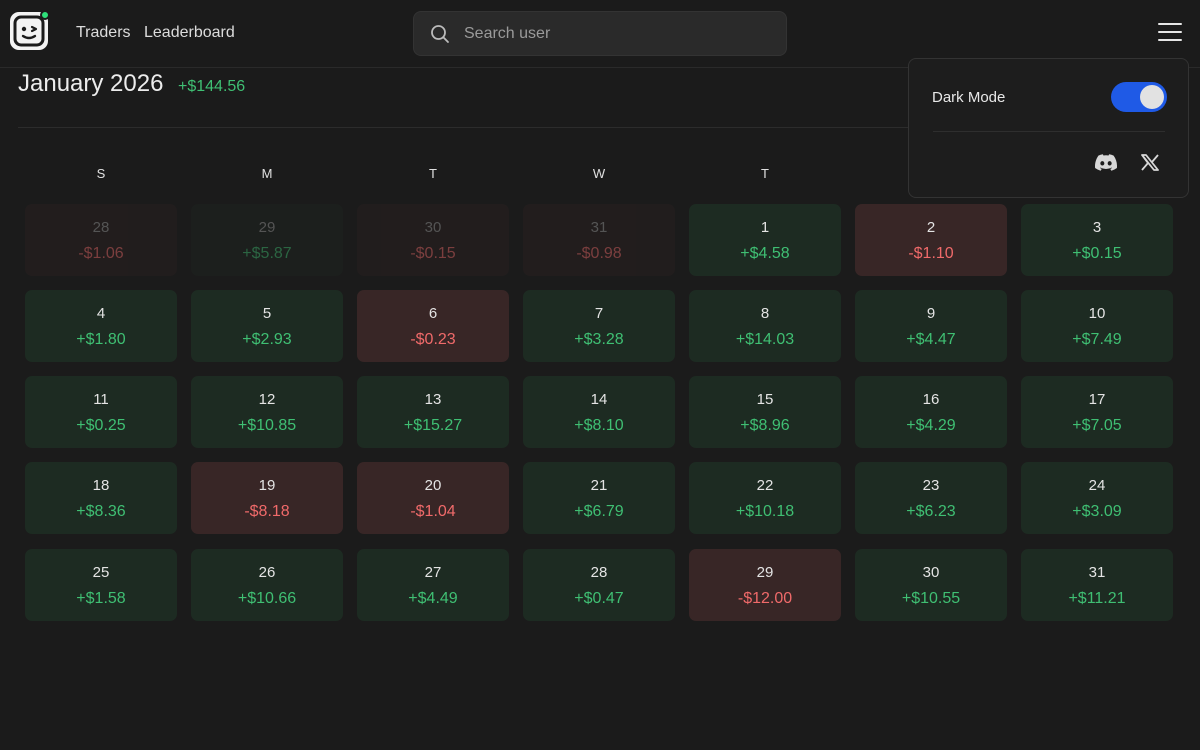 This screenshot has height=750, width=1200. Describe the element at coordinates (433, 253) in the screenshot. I see `day-pnl: -$0.15` at that location.